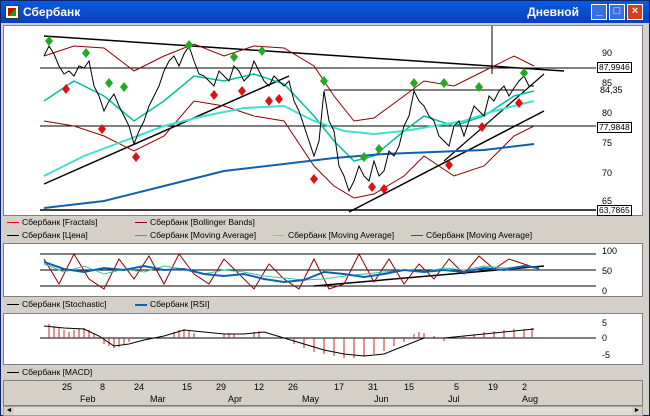 The image size is (650, 416). What do you see at coordinates (614, 127) in the screenshot?
I see `price-tag-mid: 77,9848` at bounding box center [614, 127].